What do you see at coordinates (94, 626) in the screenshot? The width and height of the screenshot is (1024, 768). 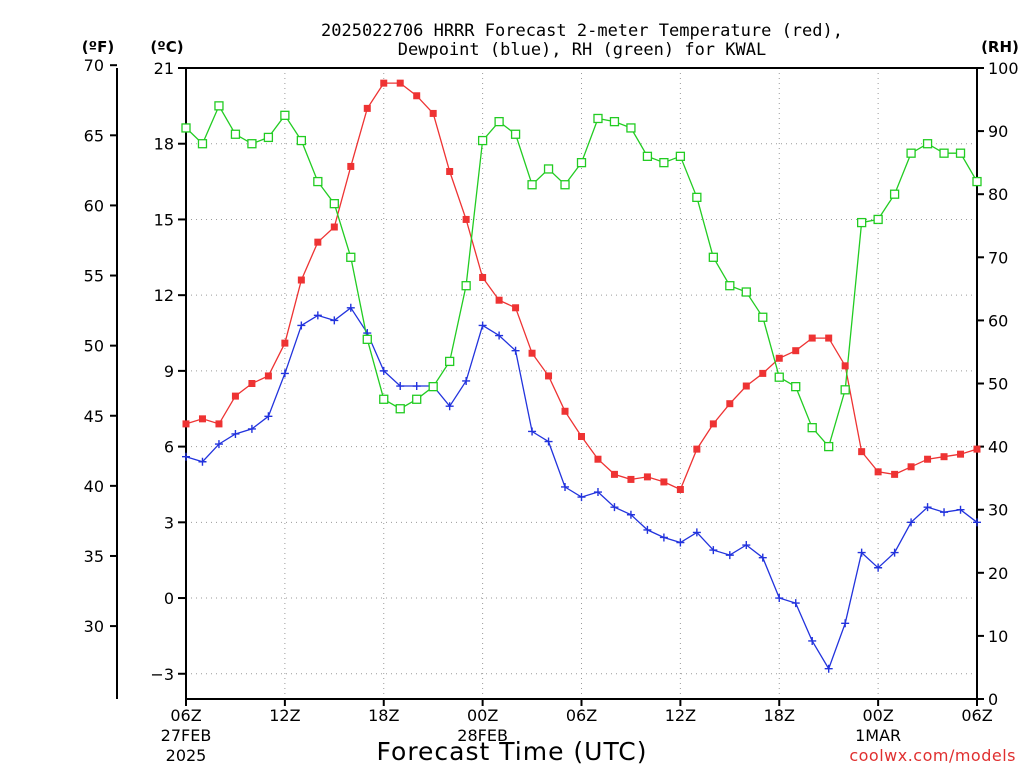 I see `fahrenheit-tick-label: 30` at bounding box center [94, 626].